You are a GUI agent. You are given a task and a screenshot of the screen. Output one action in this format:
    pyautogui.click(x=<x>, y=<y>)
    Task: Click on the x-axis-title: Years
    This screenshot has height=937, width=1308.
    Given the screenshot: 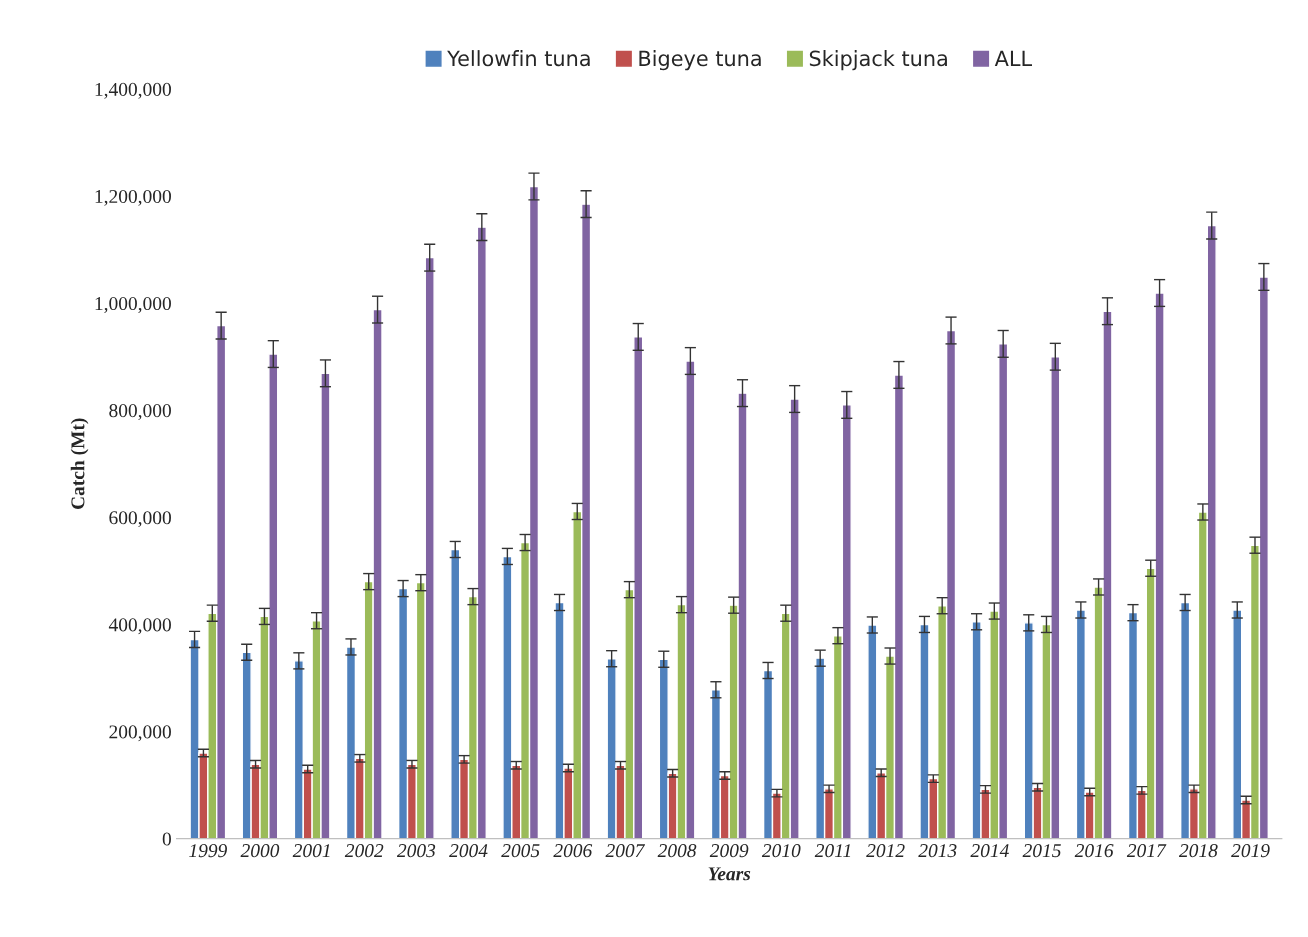 What is the action you would take?
    pyautogui.click(x=729, y=874)
    